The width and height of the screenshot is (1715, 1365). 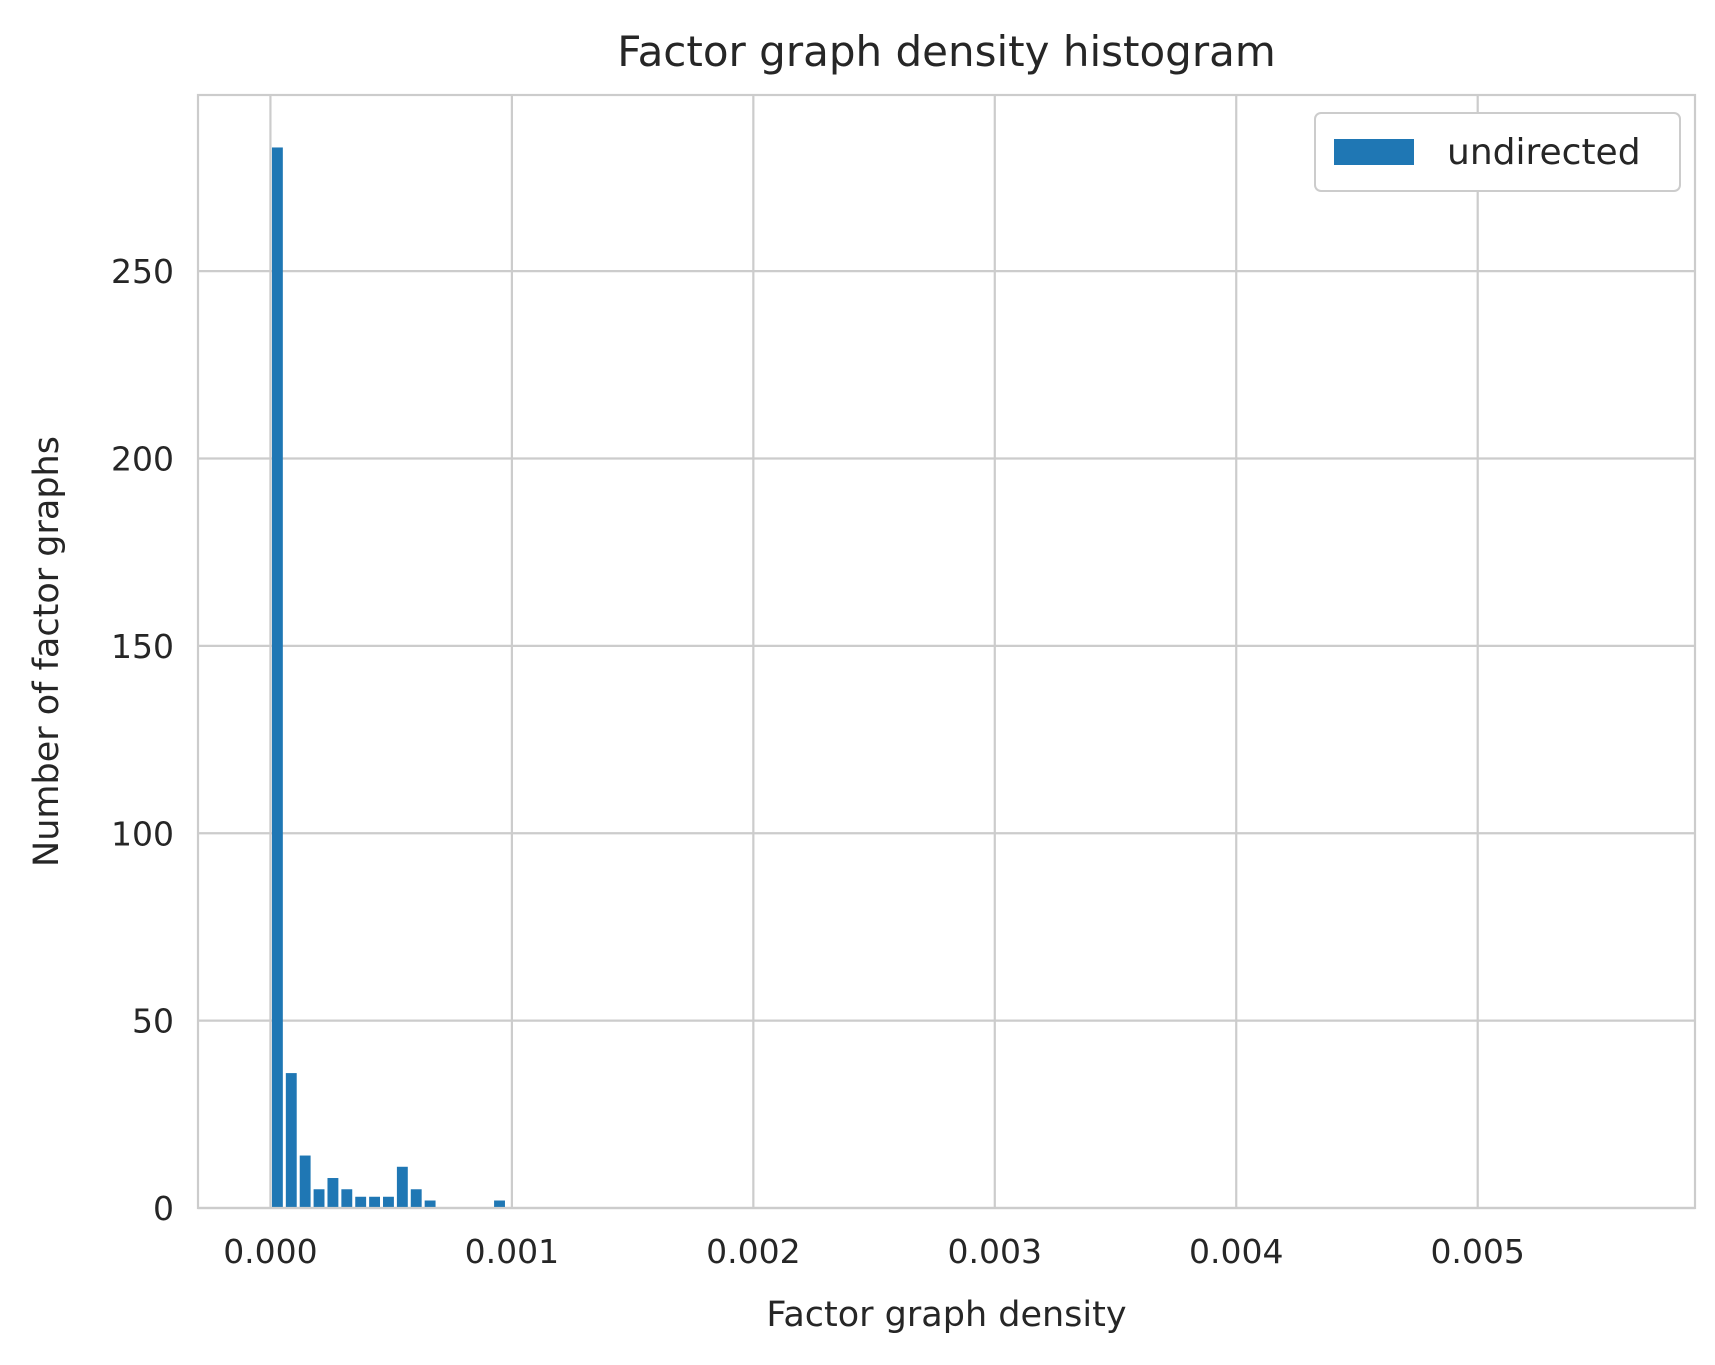 What do you see at coordinates (163, 1208) in the screenshot?
I see `y-tick-label: 0` at bounding box center [163, 1208].